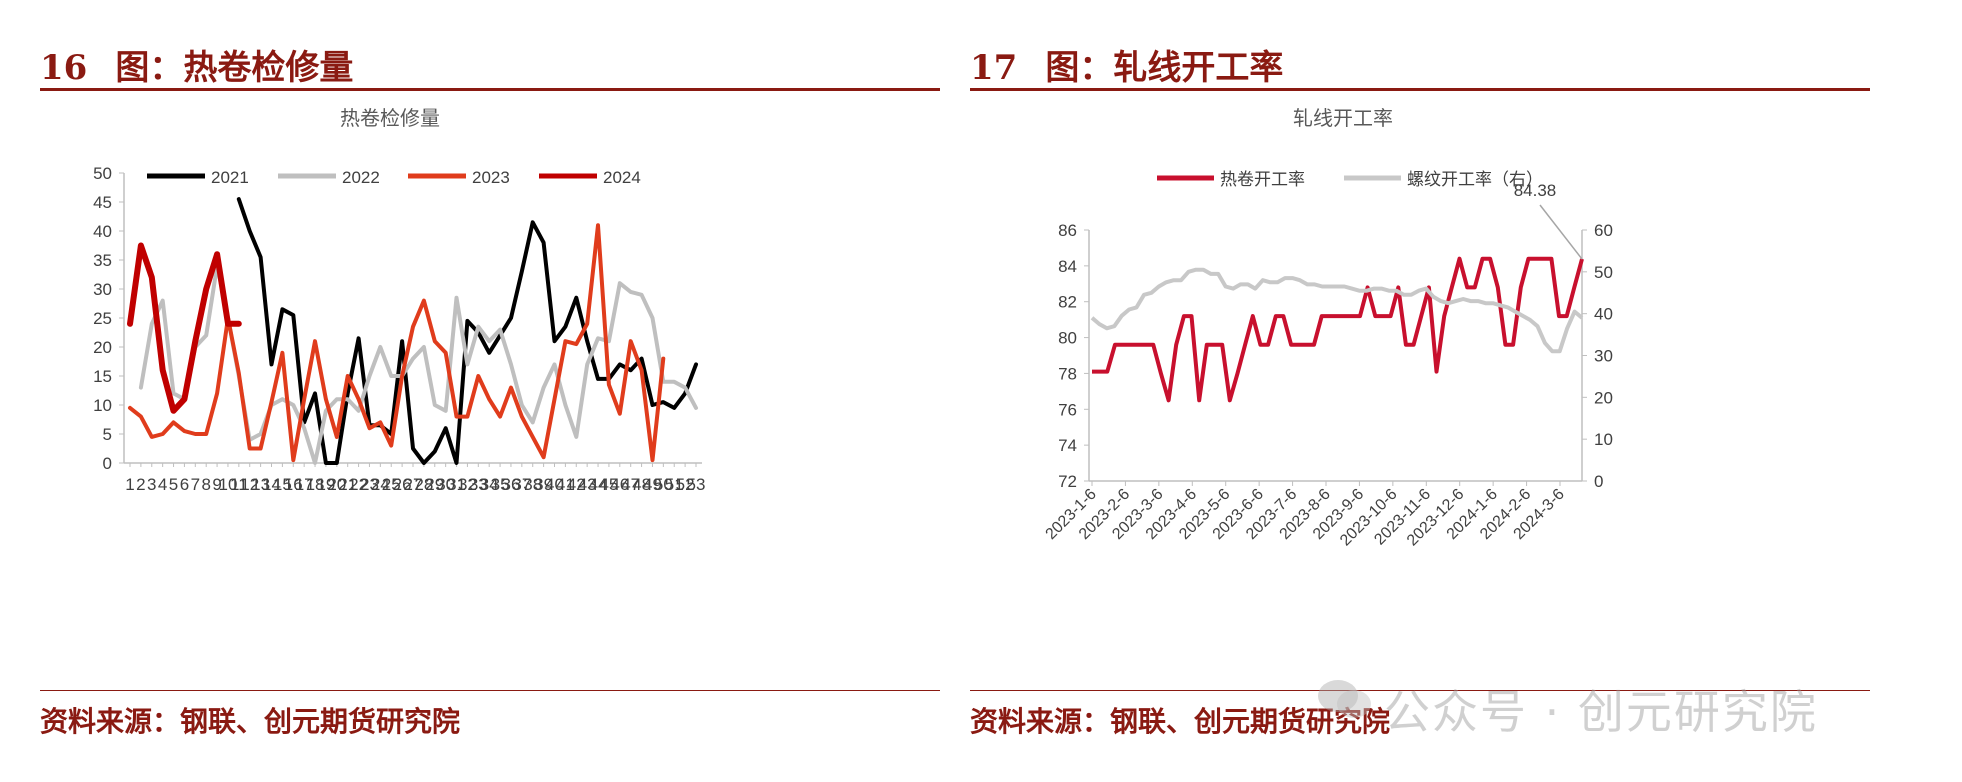 The width and height of the screenshot is (1962, 782). I want to click on wechat-logo-icon, so click(1344, 699).